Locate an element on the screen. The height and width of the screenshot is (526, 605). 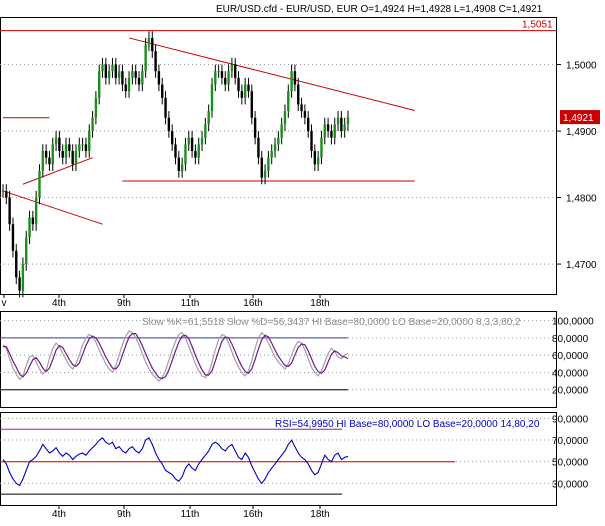
rsi-x-tick-label: 16th is located at coordinates (252, 514).